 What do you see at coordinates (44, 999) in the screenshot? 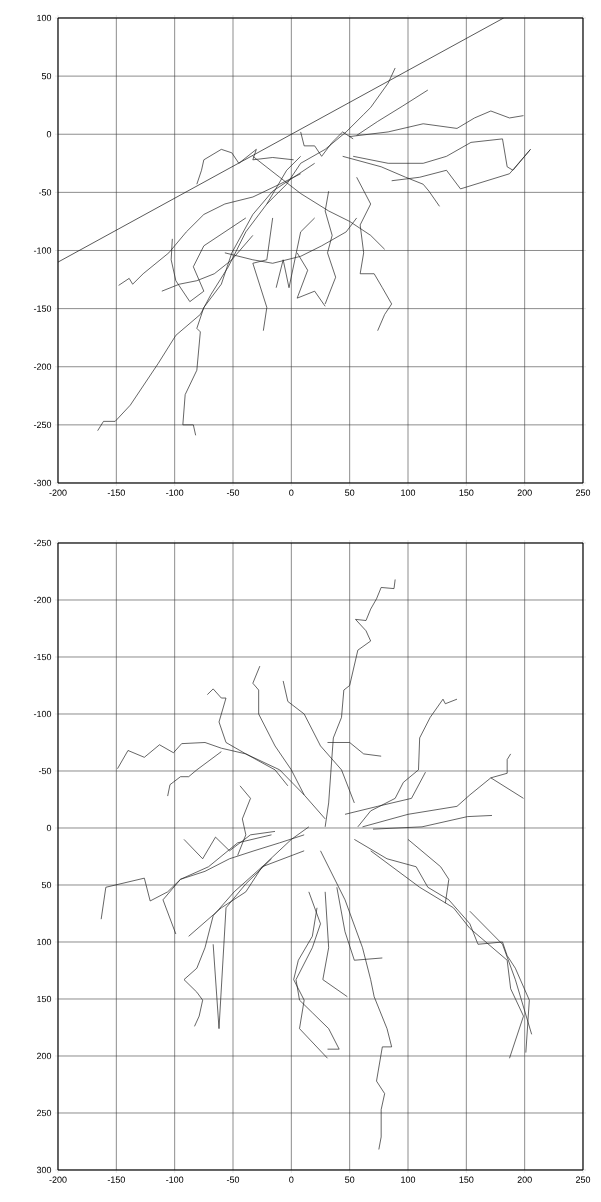
I see `y-tick-label: 150` at bounding box center [44, 999].